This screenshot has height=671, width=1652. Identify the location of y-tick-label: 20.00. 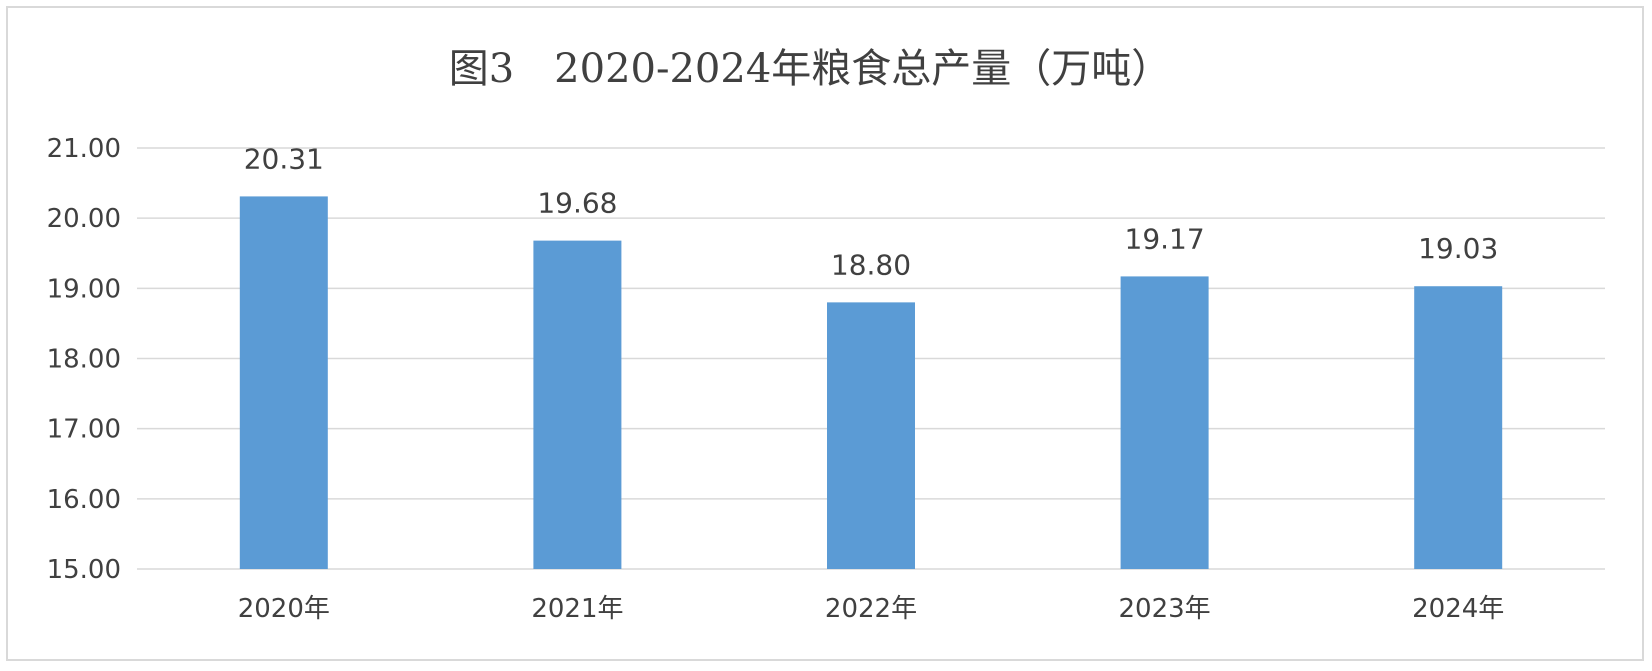
(84, 219).